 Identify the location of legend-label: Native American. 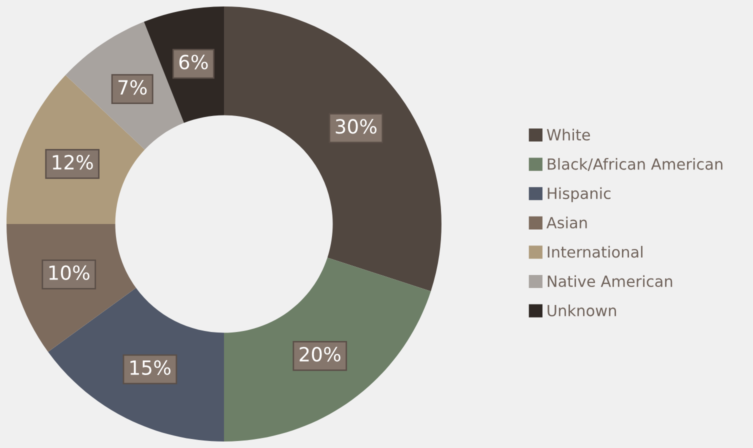
(610, 281).